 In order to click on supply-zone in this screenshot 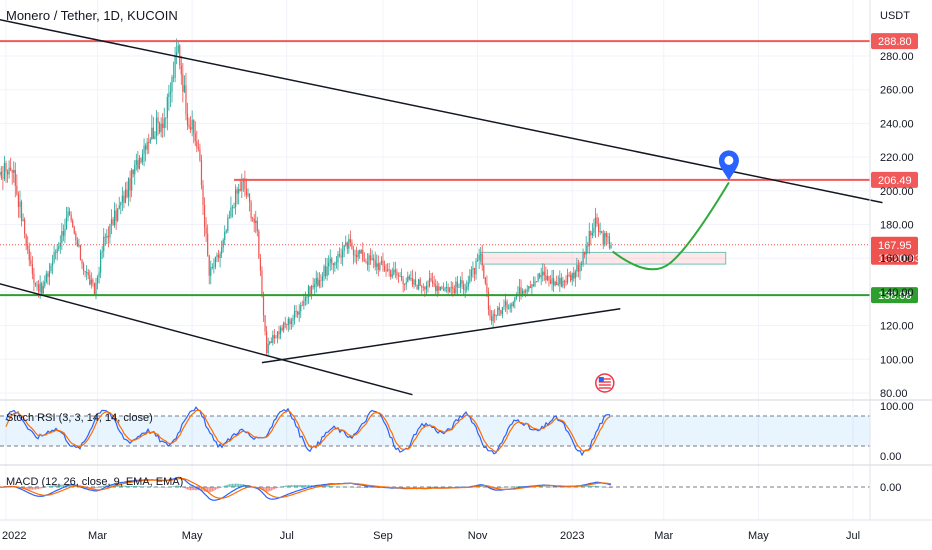, I will do `click(603, 258)`.